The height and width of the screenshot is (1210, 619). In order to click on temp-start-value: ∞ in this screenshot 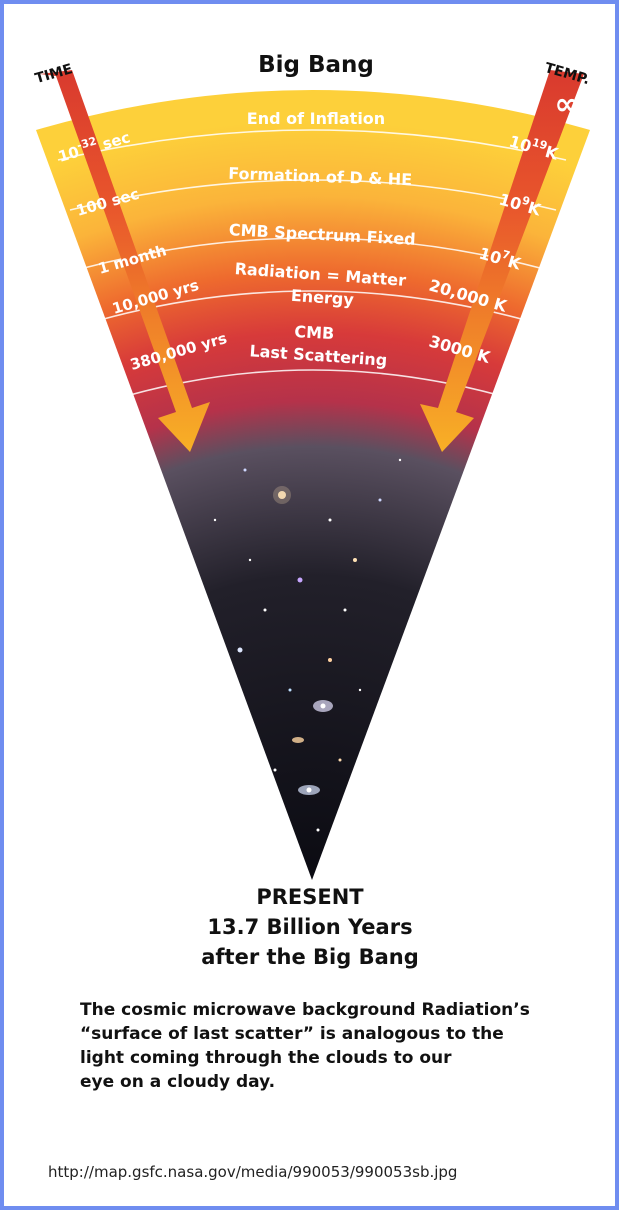, I will do `click(567, 104)`.